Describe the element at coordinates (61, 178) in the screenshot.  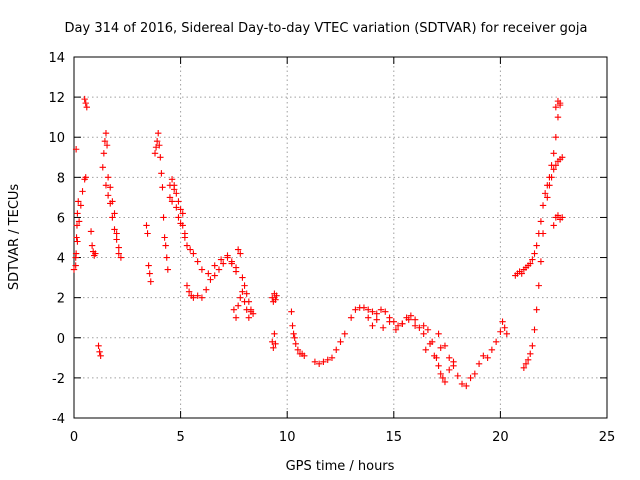
I see `y-tick-label: 8` at that location.